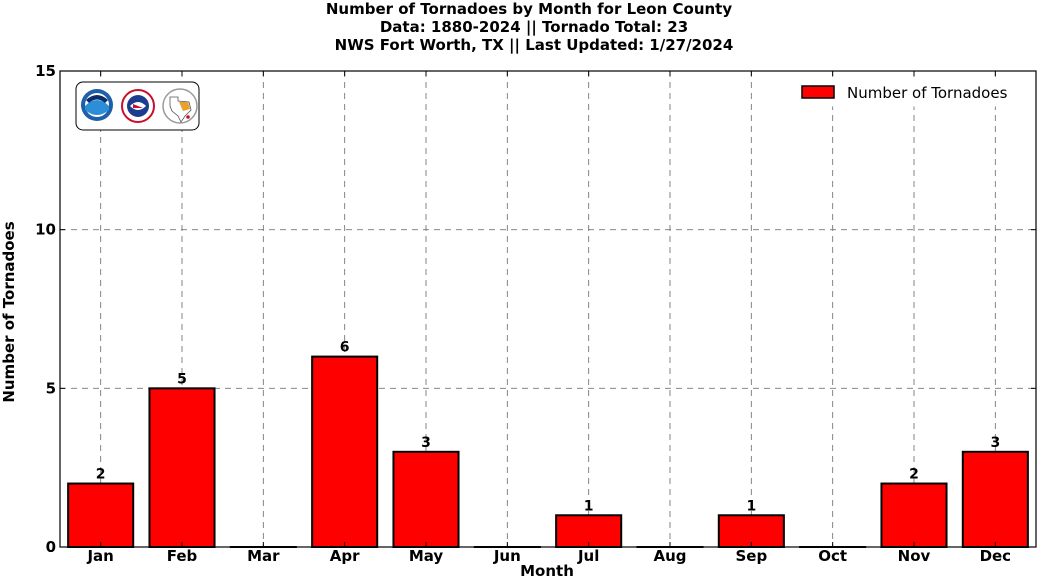 The image size is (1037, 581). I want to click on bar-value-label: 5, so click(182, 379).